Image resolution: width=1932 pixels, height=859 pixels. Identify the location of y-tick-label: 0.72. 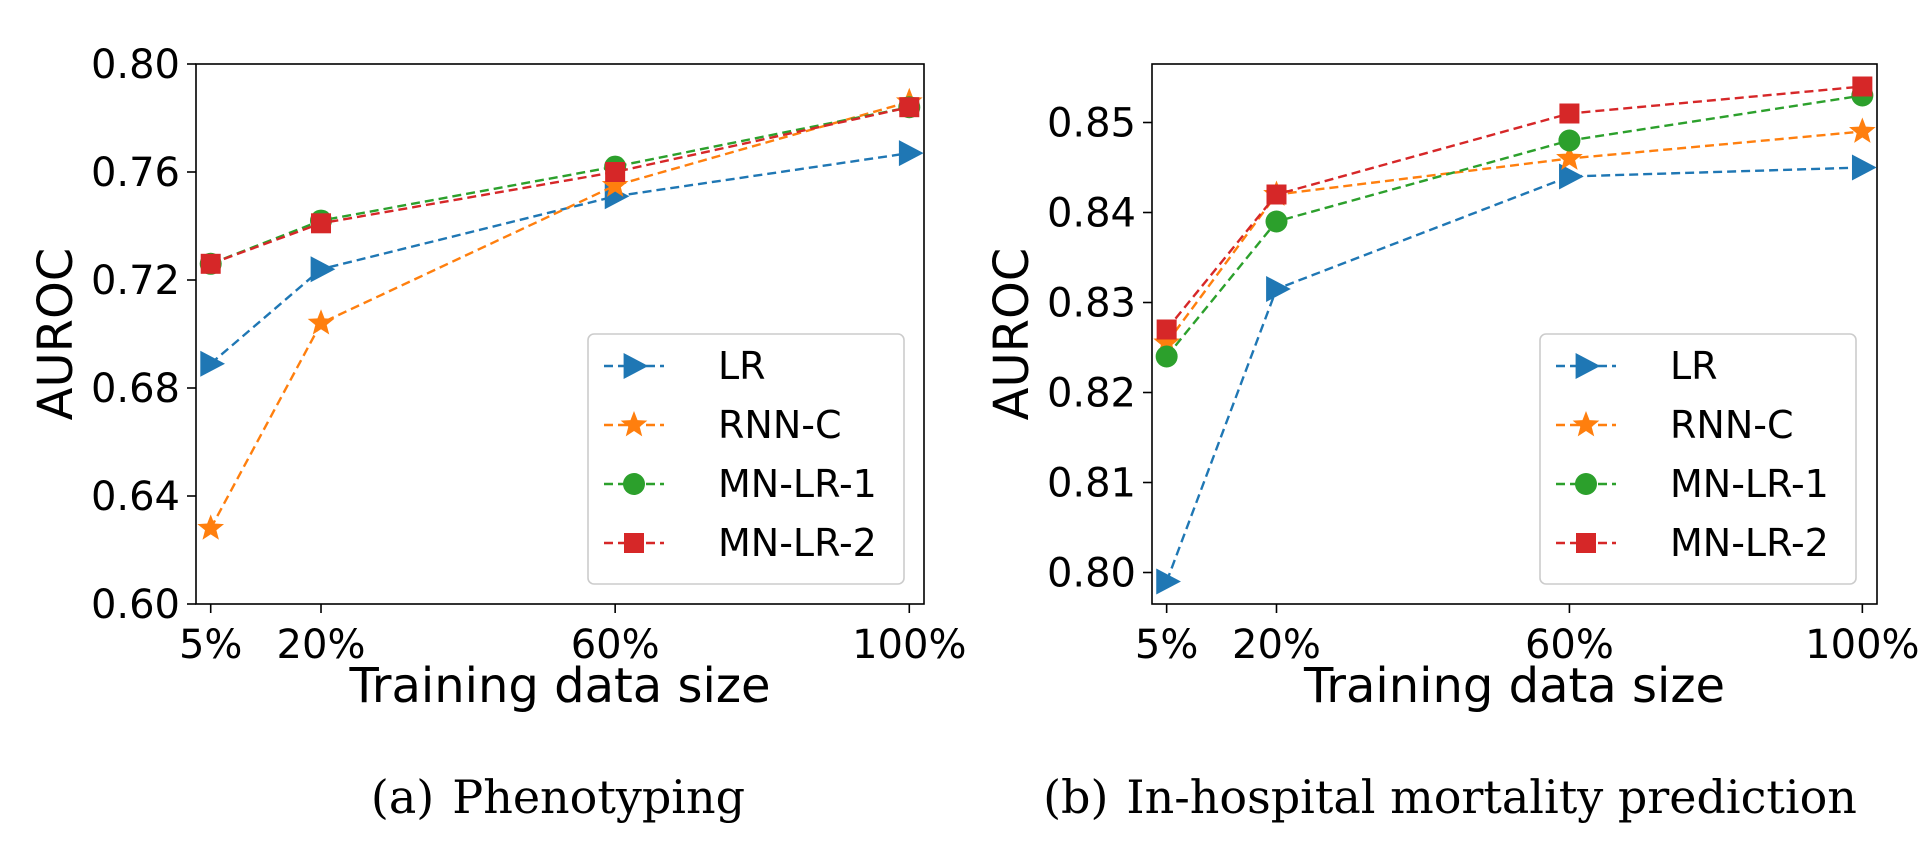
(135, 281).